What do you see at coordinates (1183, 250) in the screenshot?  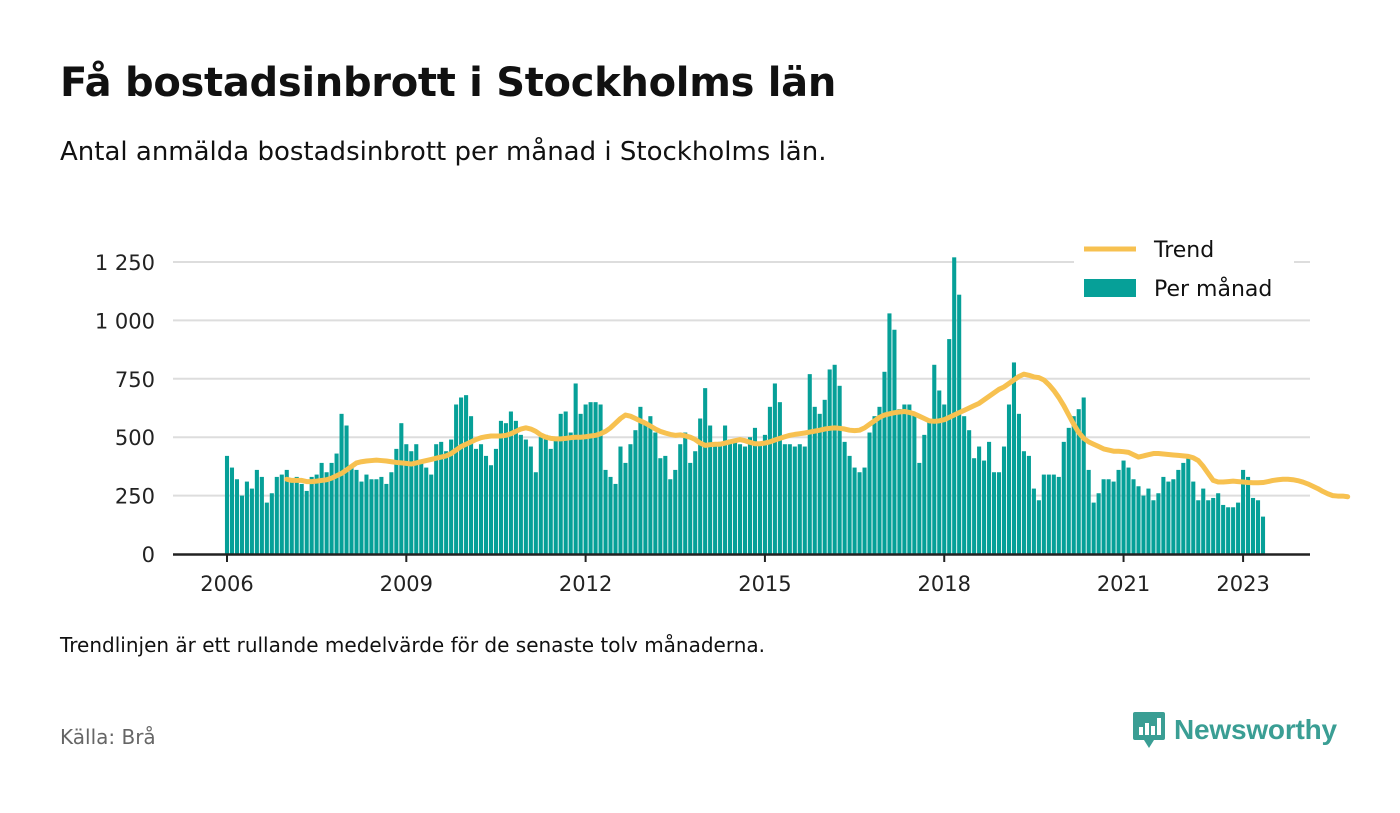 I see `legend-trend-label: Trend` at bounding box center [1183, 250].